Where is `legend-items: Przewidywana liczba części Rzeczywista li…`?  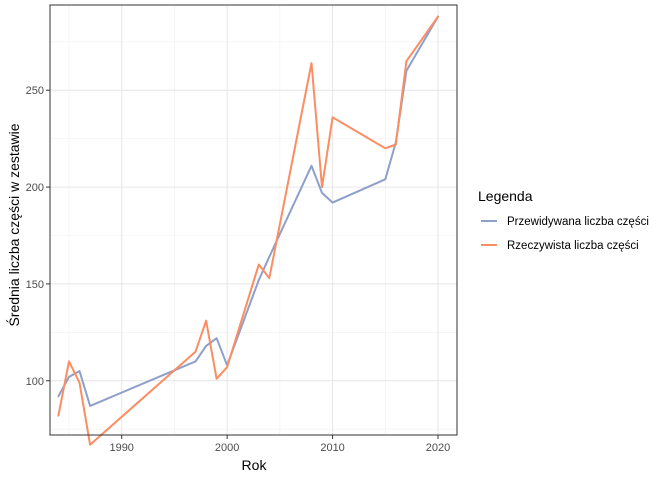
legend-items: Przewidywana liczba części Rzeczywista li… is located at coordinates (565, 234).